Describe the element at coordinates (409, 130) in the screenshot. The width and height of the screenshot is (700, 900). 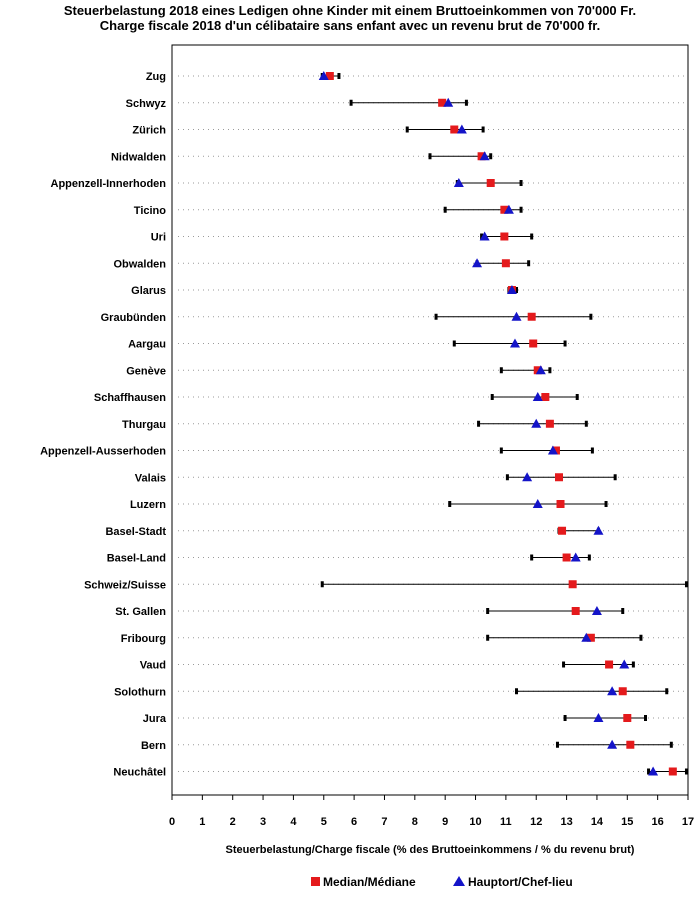
I see `canton-row: Zürich` at that location.